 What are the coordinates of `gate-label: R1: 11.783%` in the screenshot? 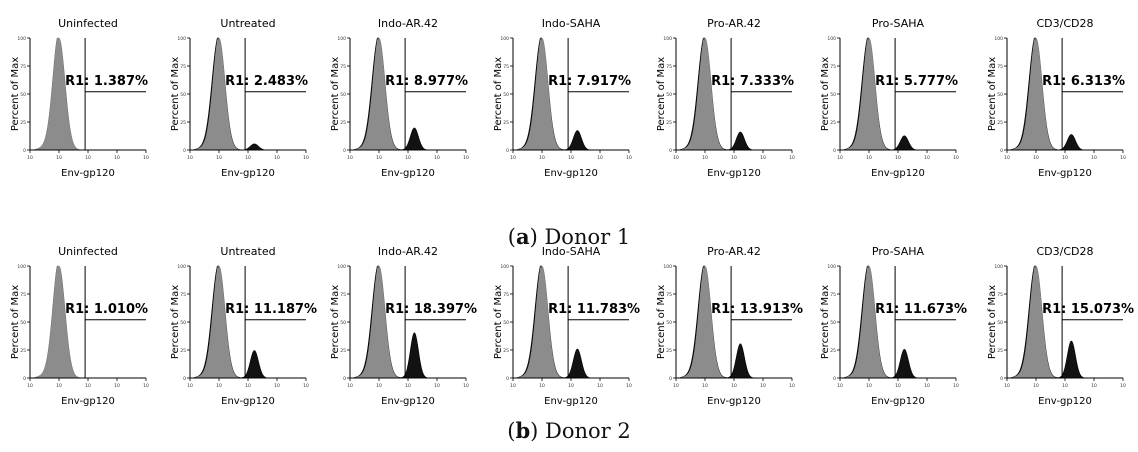 It's located at (594, 309).